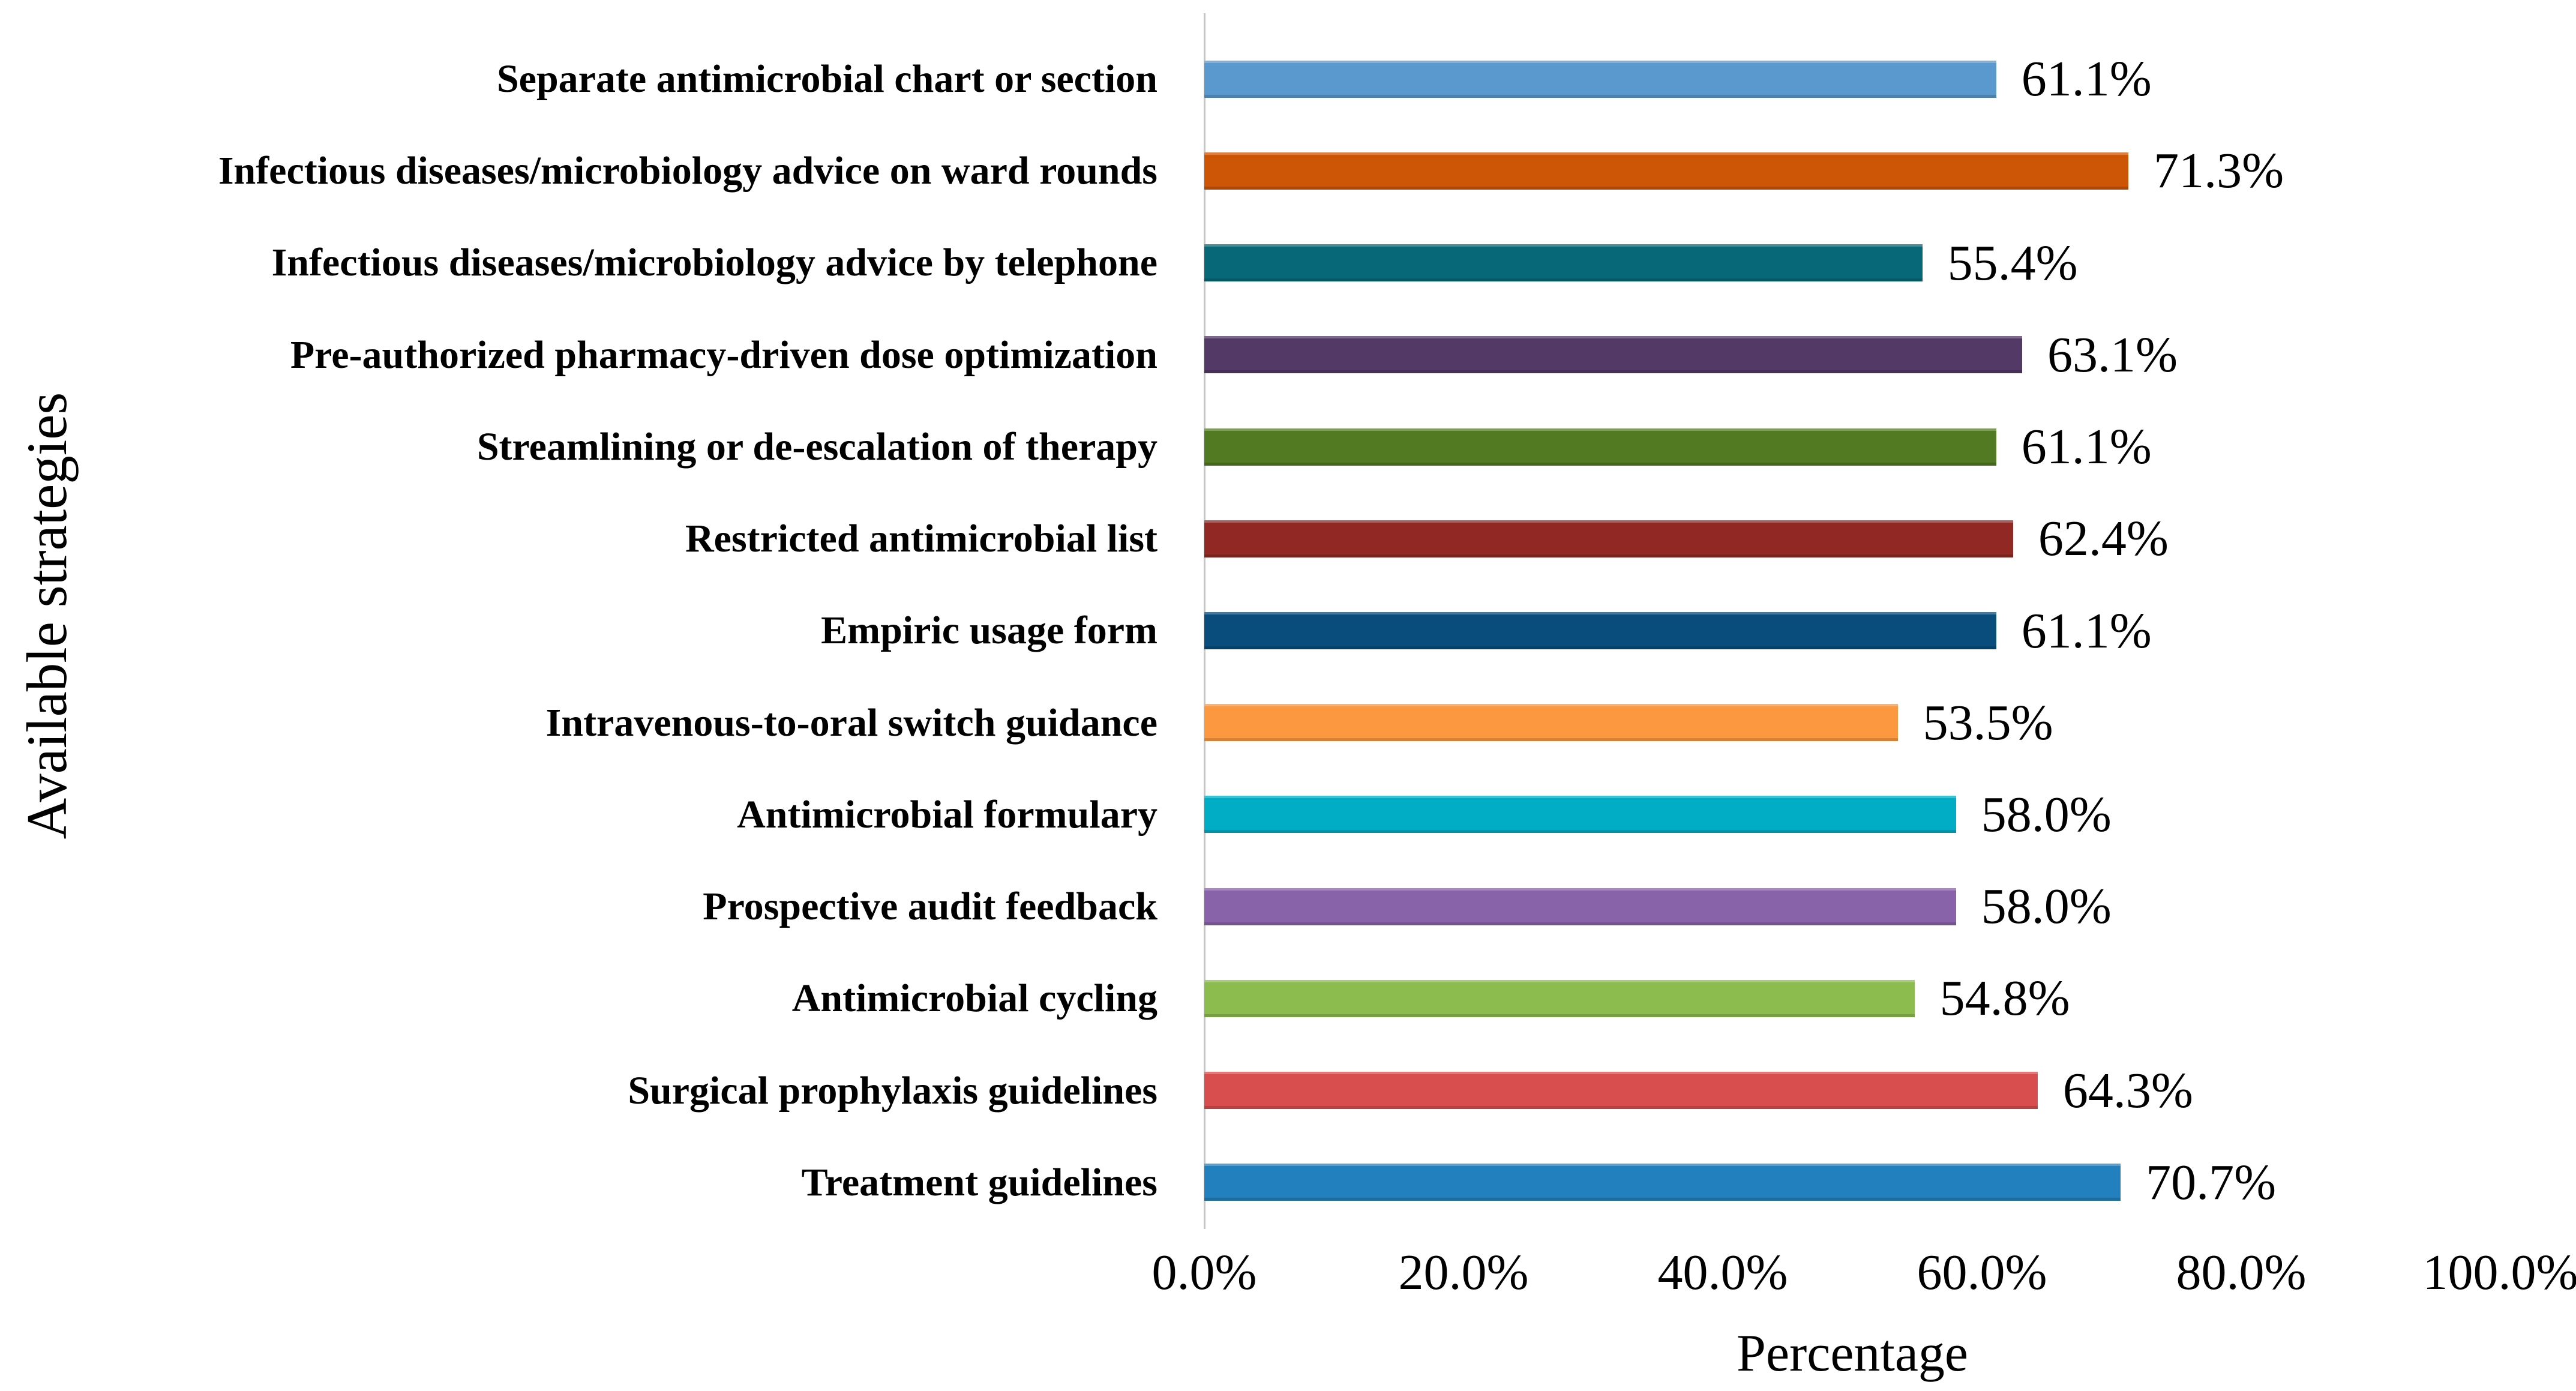 Image resolution: width=2576 pixels, height=1391 pixels. I want to click on category-label: Antimicrobial cycling, so click(974, 999).